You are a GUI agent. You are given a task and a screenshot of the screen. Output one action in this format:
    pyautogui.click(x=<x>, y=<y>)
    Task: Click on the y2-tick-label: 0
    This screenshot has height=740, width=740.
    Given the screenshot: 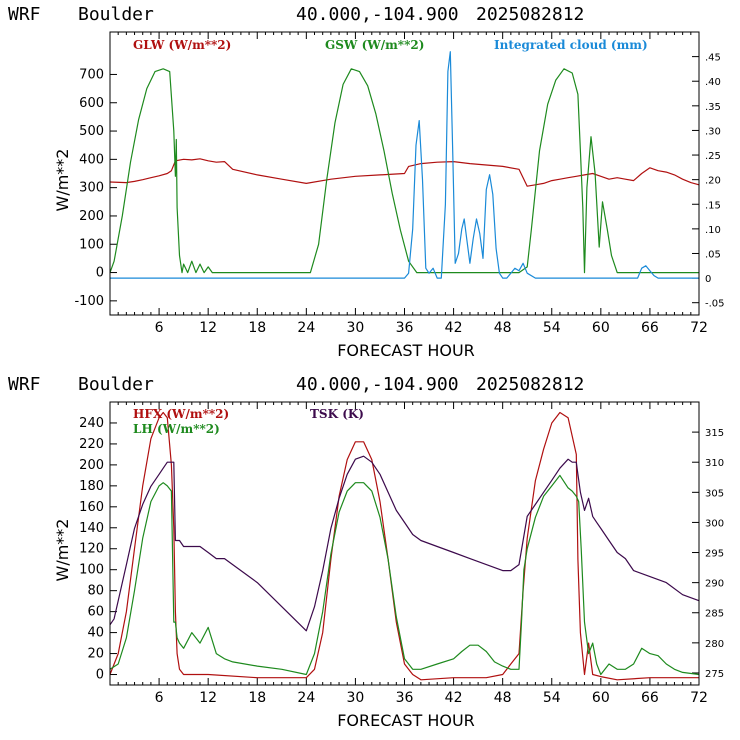 What is the action you would take?
    pyautogui.click(x=708, y=279)
    